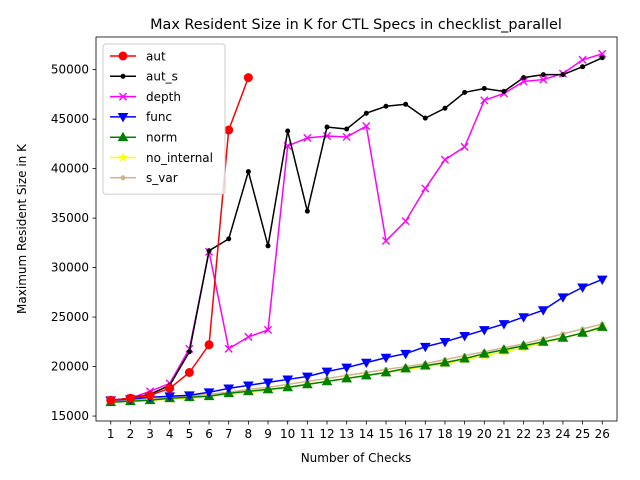 This screenshot has height=480, width=640. Describe the element at coordinates (156, 56) in the screenshot. I see `legend-label: aut` at that location.